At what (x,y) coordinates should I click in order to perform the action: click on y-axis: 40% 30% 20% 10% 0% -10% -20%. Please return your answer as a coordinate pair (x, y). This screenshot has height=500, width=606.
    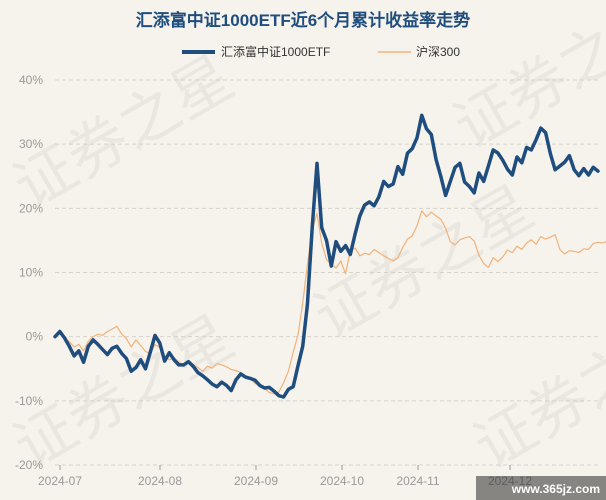
    Looking at the image, I should click on (29, 272).